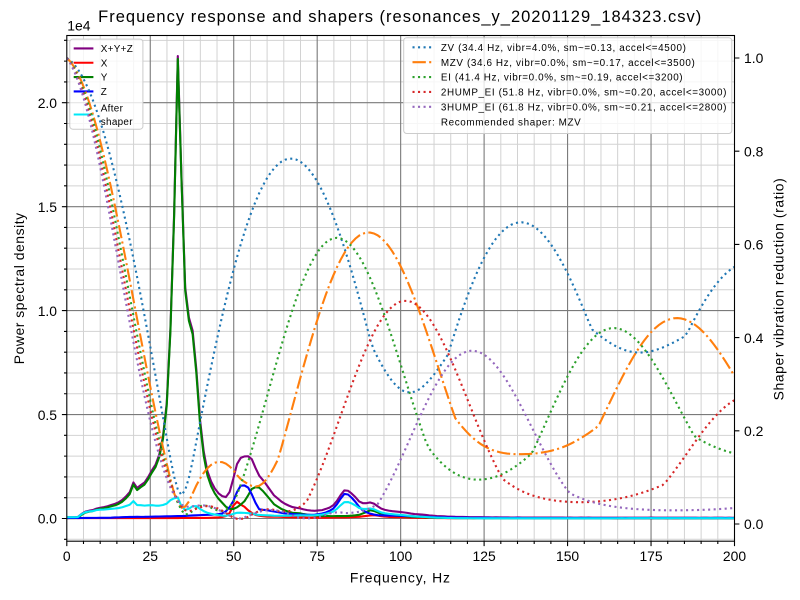  I want to click on svg-text: 200, so click(734, 556).